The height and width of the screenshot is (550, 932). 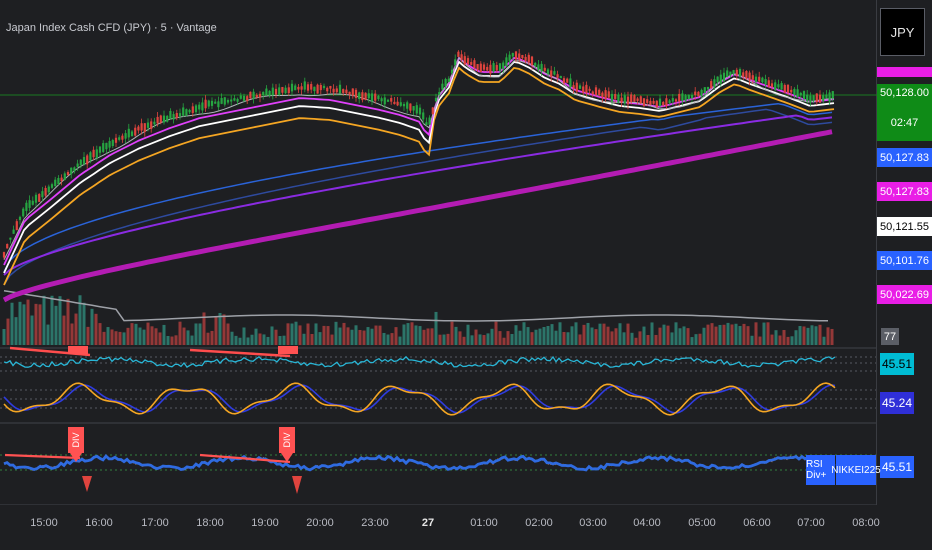 I want to click on time-axis-label: 16:00, so click(x=99, y=523).